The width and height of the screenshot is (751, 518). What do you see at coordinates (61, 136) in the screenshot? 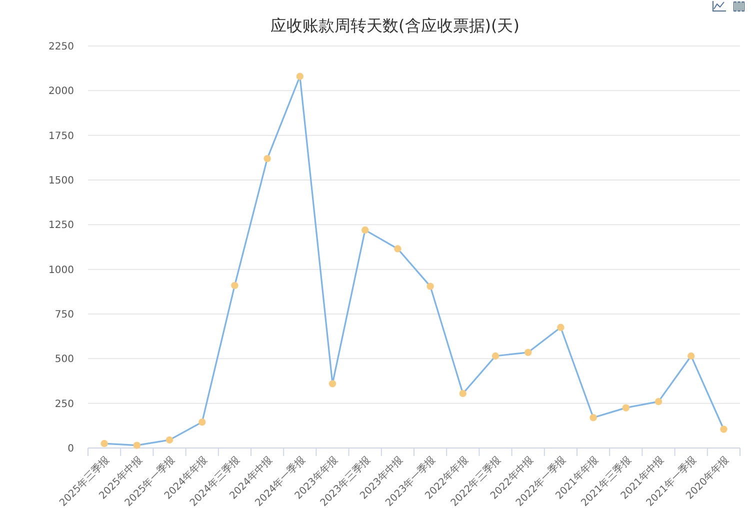
I see `y-tick-label: 1750` at bounding box center [61, 136].